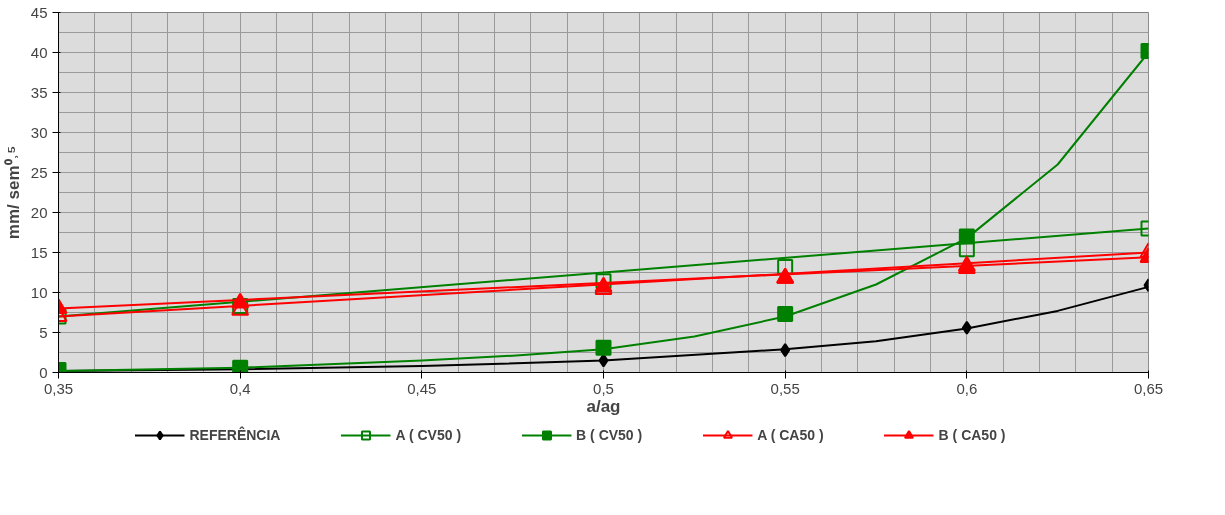  I want to click on y-tick-label: 35, so click(39, 92).